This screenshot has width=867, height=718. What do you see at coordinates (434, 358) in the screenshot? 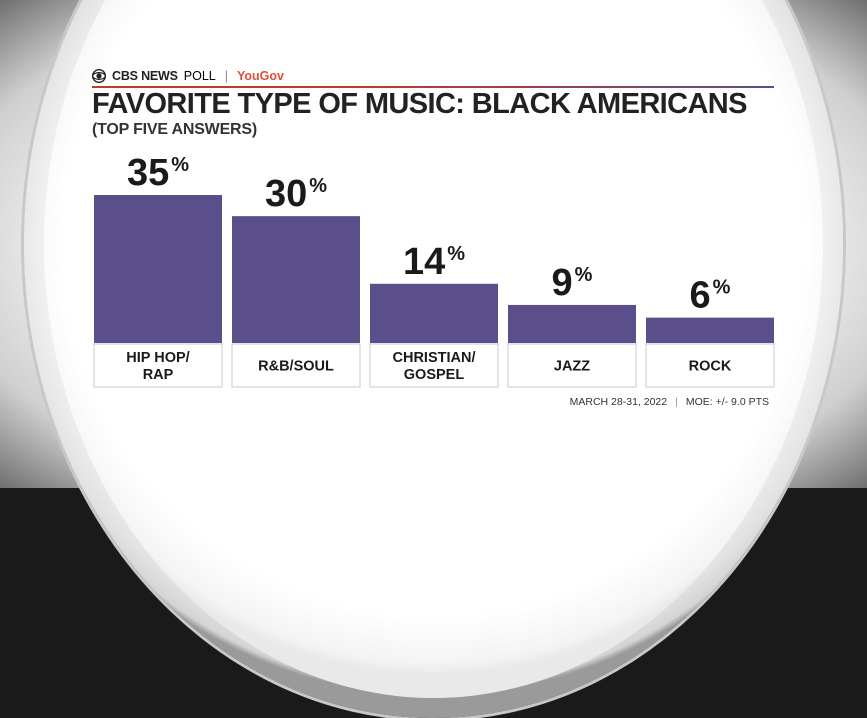
I see `category-label-line: CHRISTIAN/` at bounding box center [434, 358].